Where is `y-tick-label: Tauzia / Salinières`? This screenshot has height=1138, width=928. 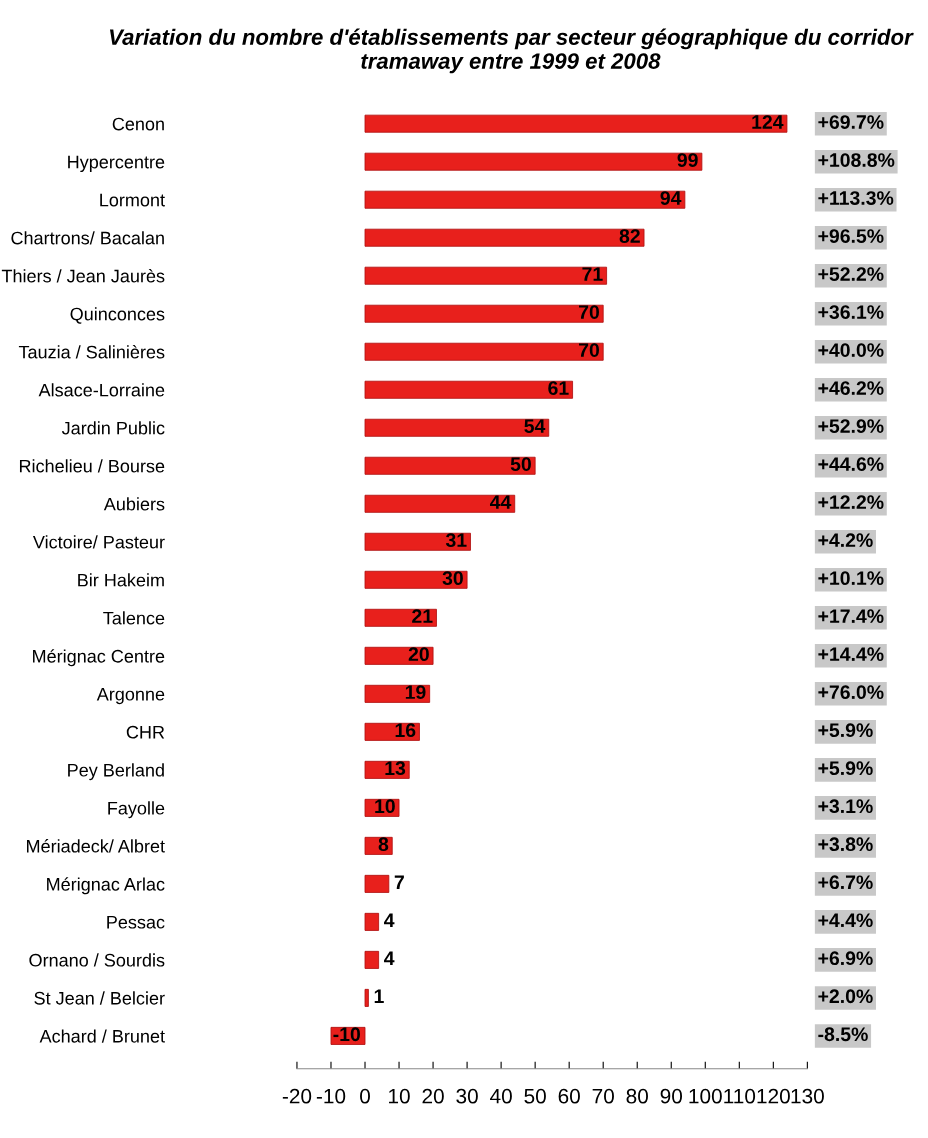 y-tick-label: Tauzia / Salinières is located at coordinates (91, 352).